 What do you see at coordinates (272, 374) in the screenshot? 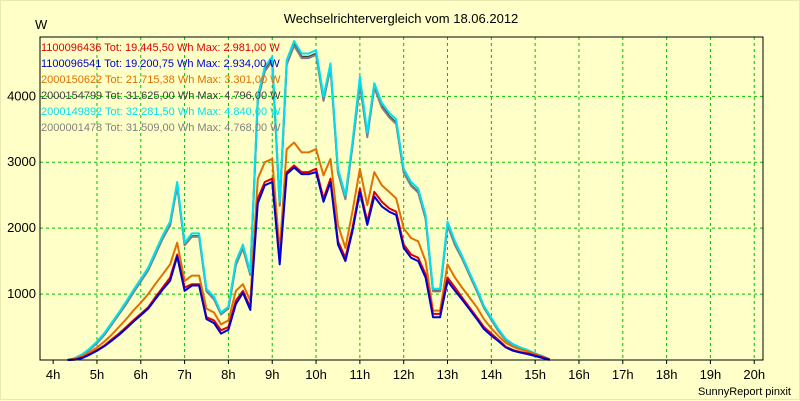
I see `x-tick-label: 9h` at bounding box center [272, 374].